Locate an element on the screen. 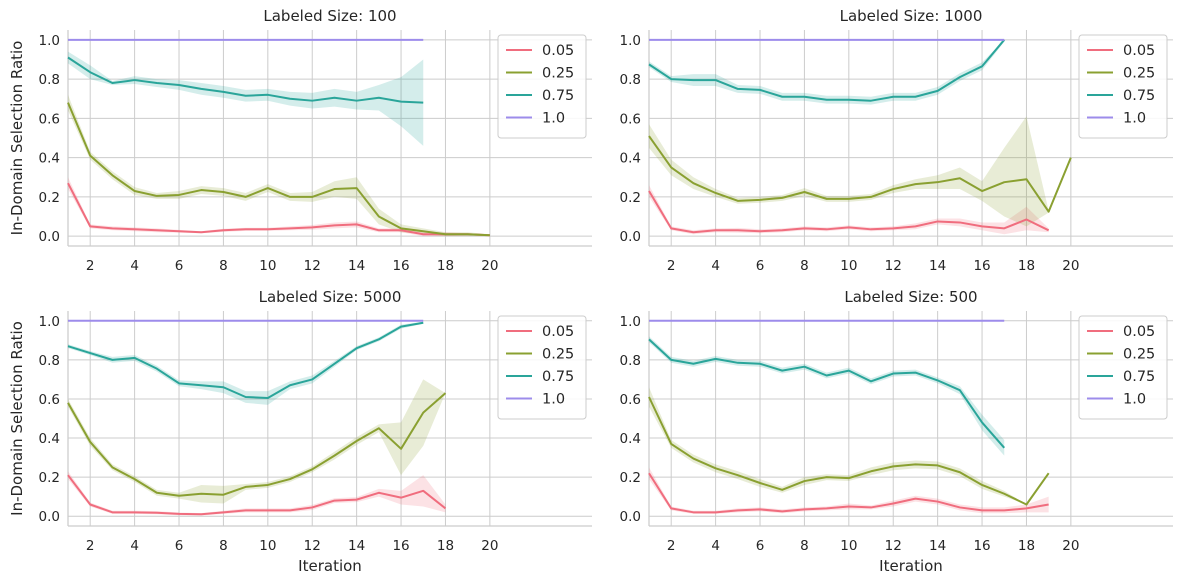 This screenshot has width=1183, height=584. chart-title: Labeled Size: 1000 is located at coordinates (911, 16).